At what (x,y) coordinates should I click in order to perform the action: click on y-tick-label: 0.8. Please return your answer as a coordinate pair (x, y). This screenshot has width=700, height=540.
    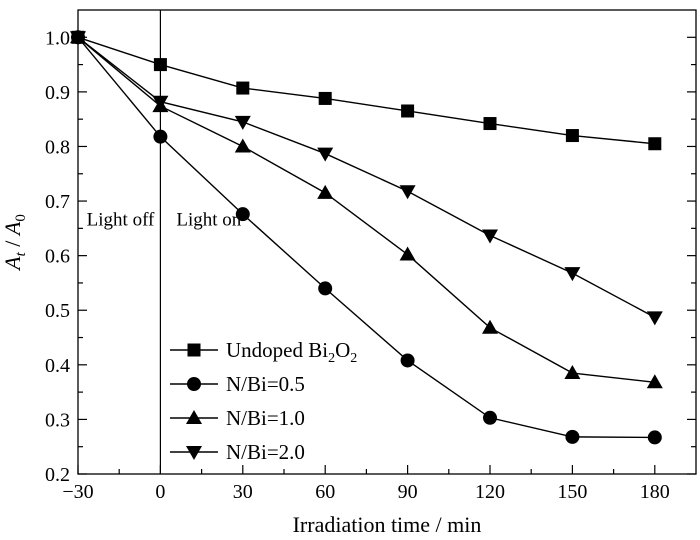
    Looking at the image, I should click on (57, 147).